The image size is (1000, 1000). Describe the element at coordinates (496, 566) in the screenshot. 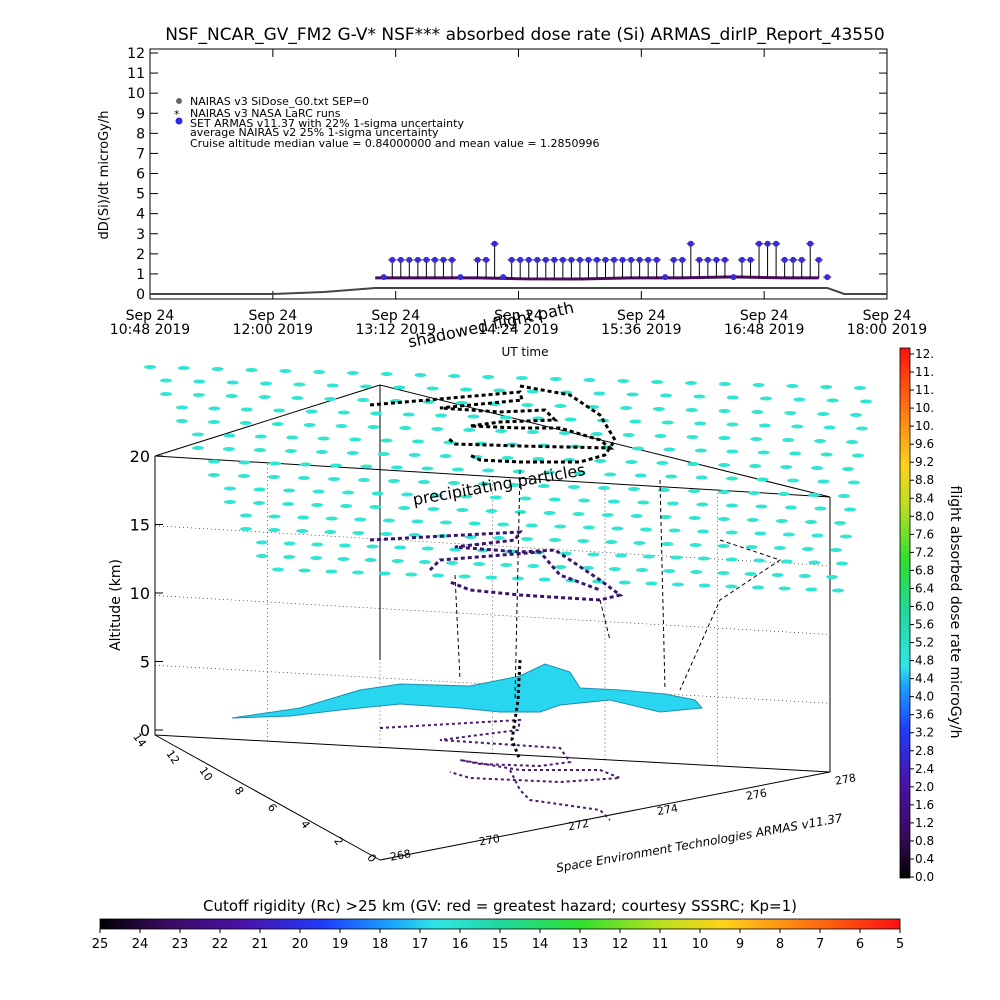

I see `flight-track-mid` at that location.